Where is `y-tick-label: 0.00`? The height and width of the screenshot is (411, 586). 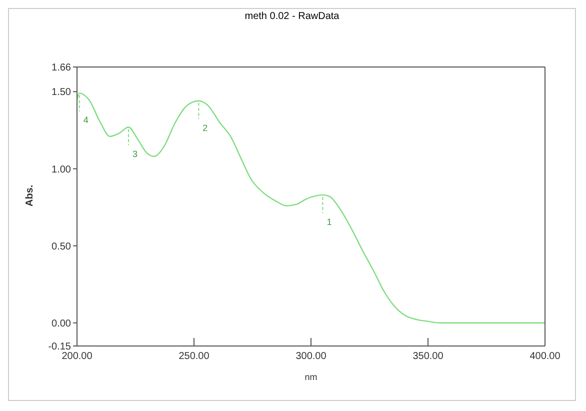 y-tick-label: 0.00 is located at coordinates (62, 324).